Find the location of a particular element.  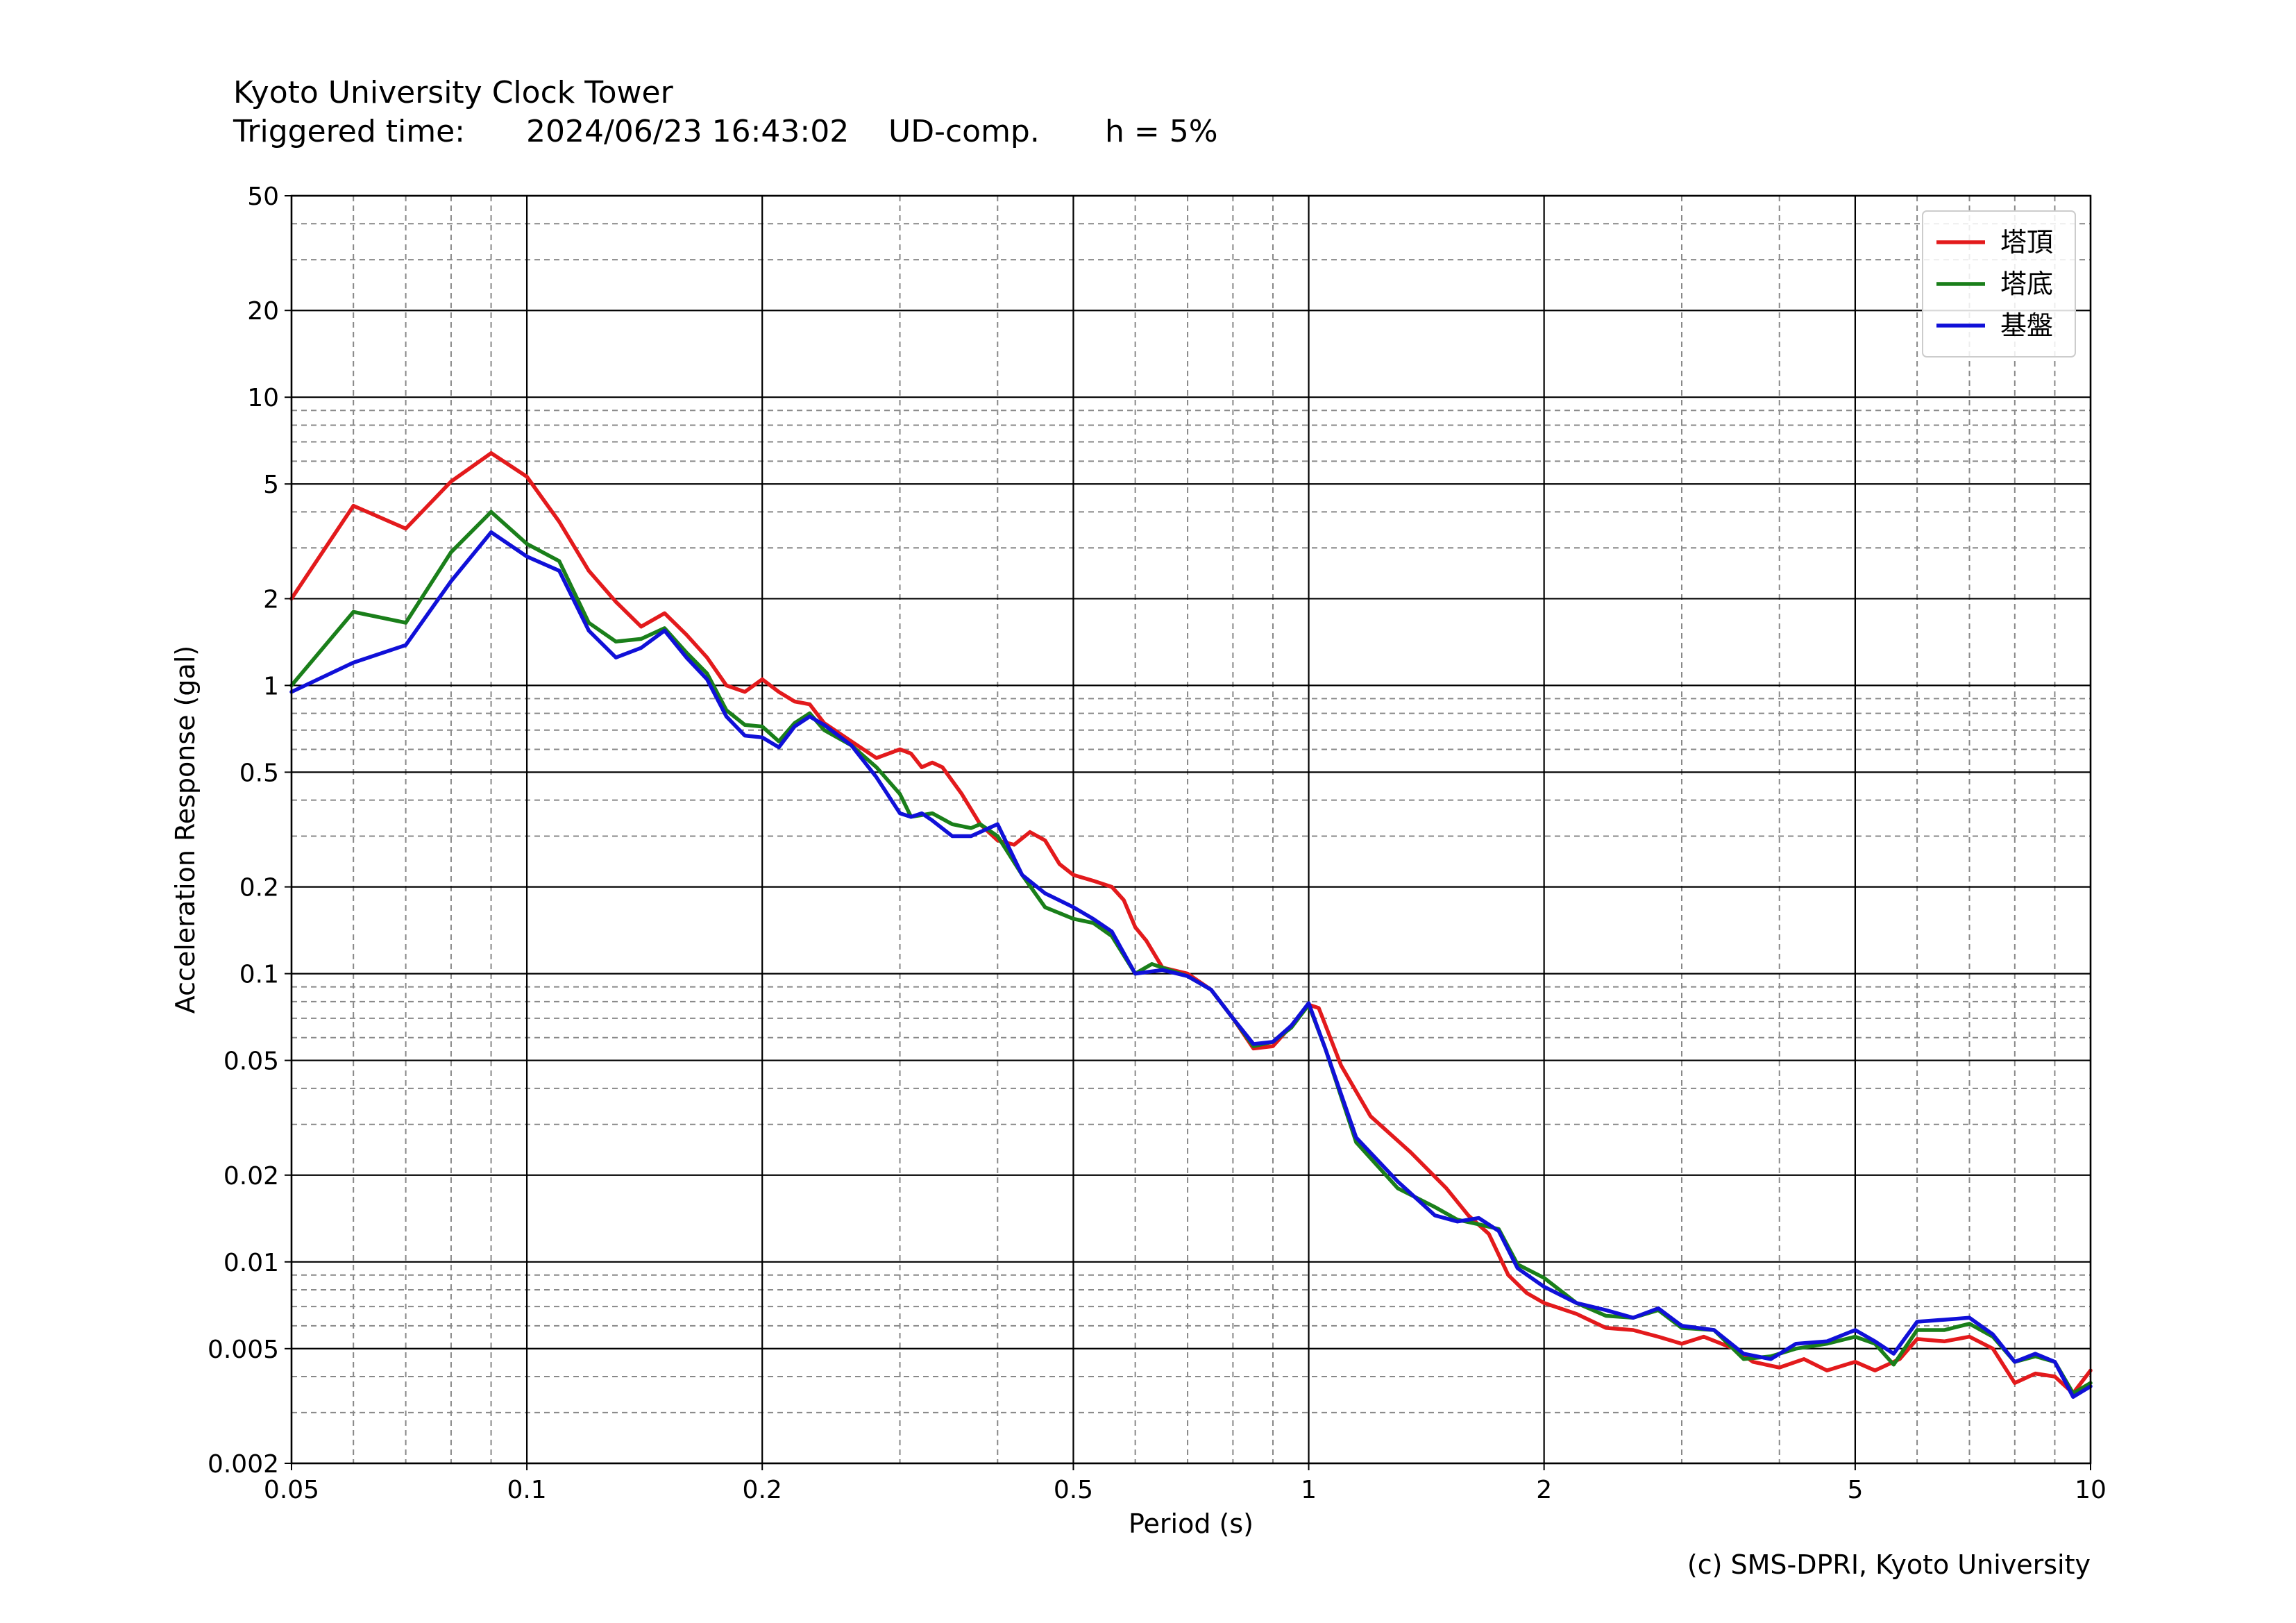

triggered-label: Triggered time: is located at coordinates (349, 131).